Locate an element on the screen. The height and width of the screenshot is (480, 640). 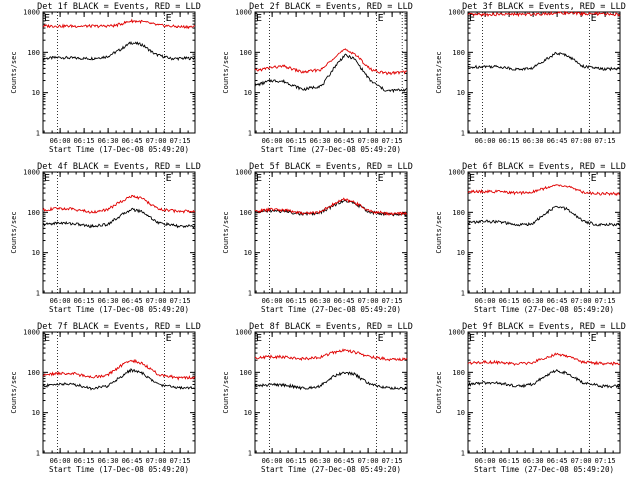
panel-title: Det 2f BLACK = Events, RED = LLD is located at coordinates (331, 7).